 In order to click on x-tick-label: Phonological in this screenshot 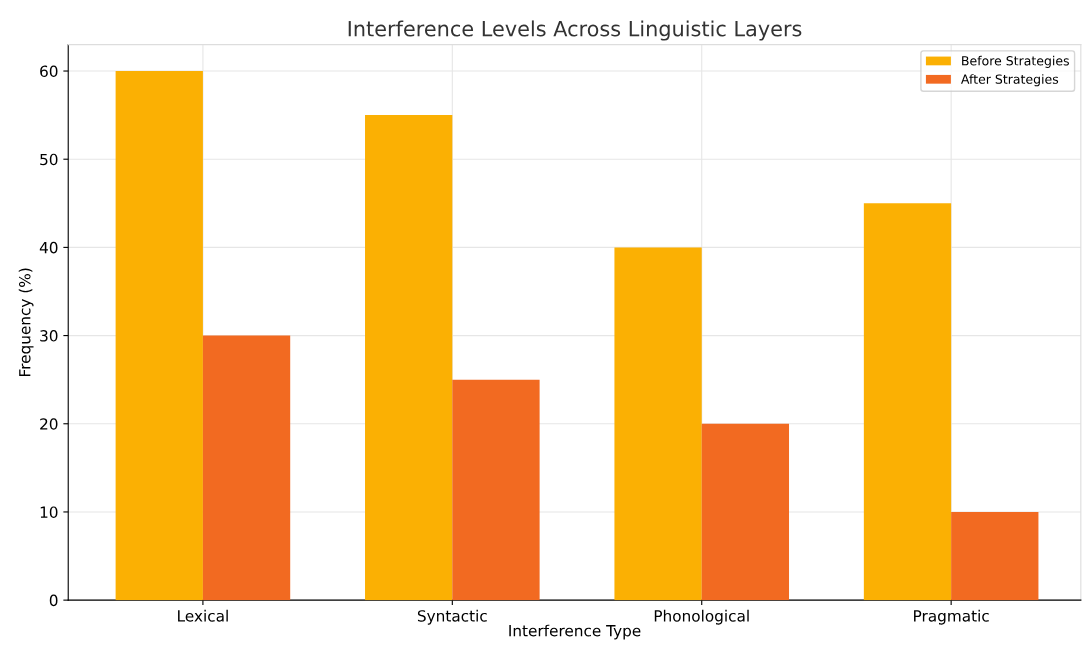, I will do `click(701, 617)`.